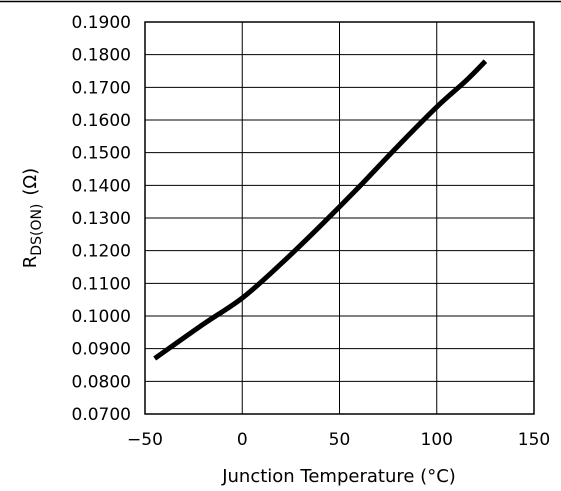 The height and width of the screenshot is (491, 561). I want to click on x-tick-labels: −50 0 50 100 150, so click(338, 440).